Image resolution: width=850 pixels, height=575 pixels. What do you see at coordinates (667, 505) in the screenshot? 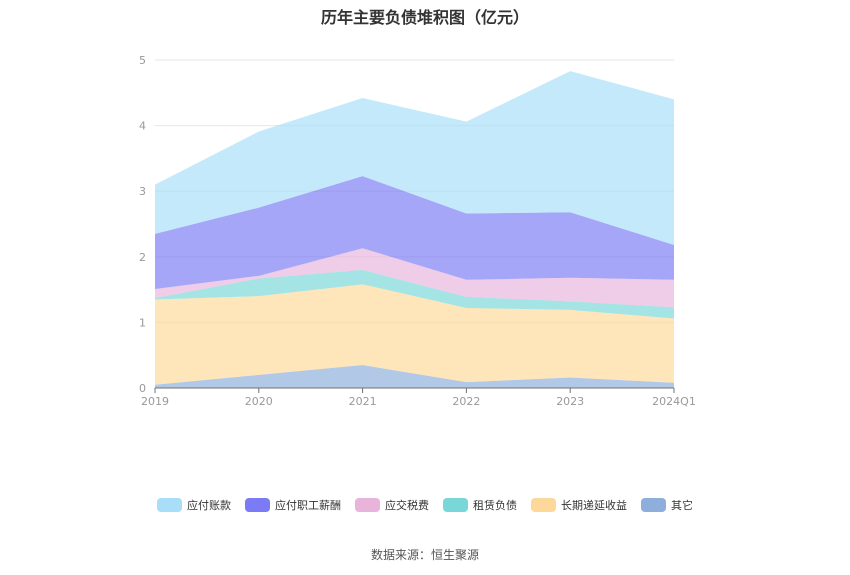
I see `legend-item: 其它` at bounding box center [667, 505].